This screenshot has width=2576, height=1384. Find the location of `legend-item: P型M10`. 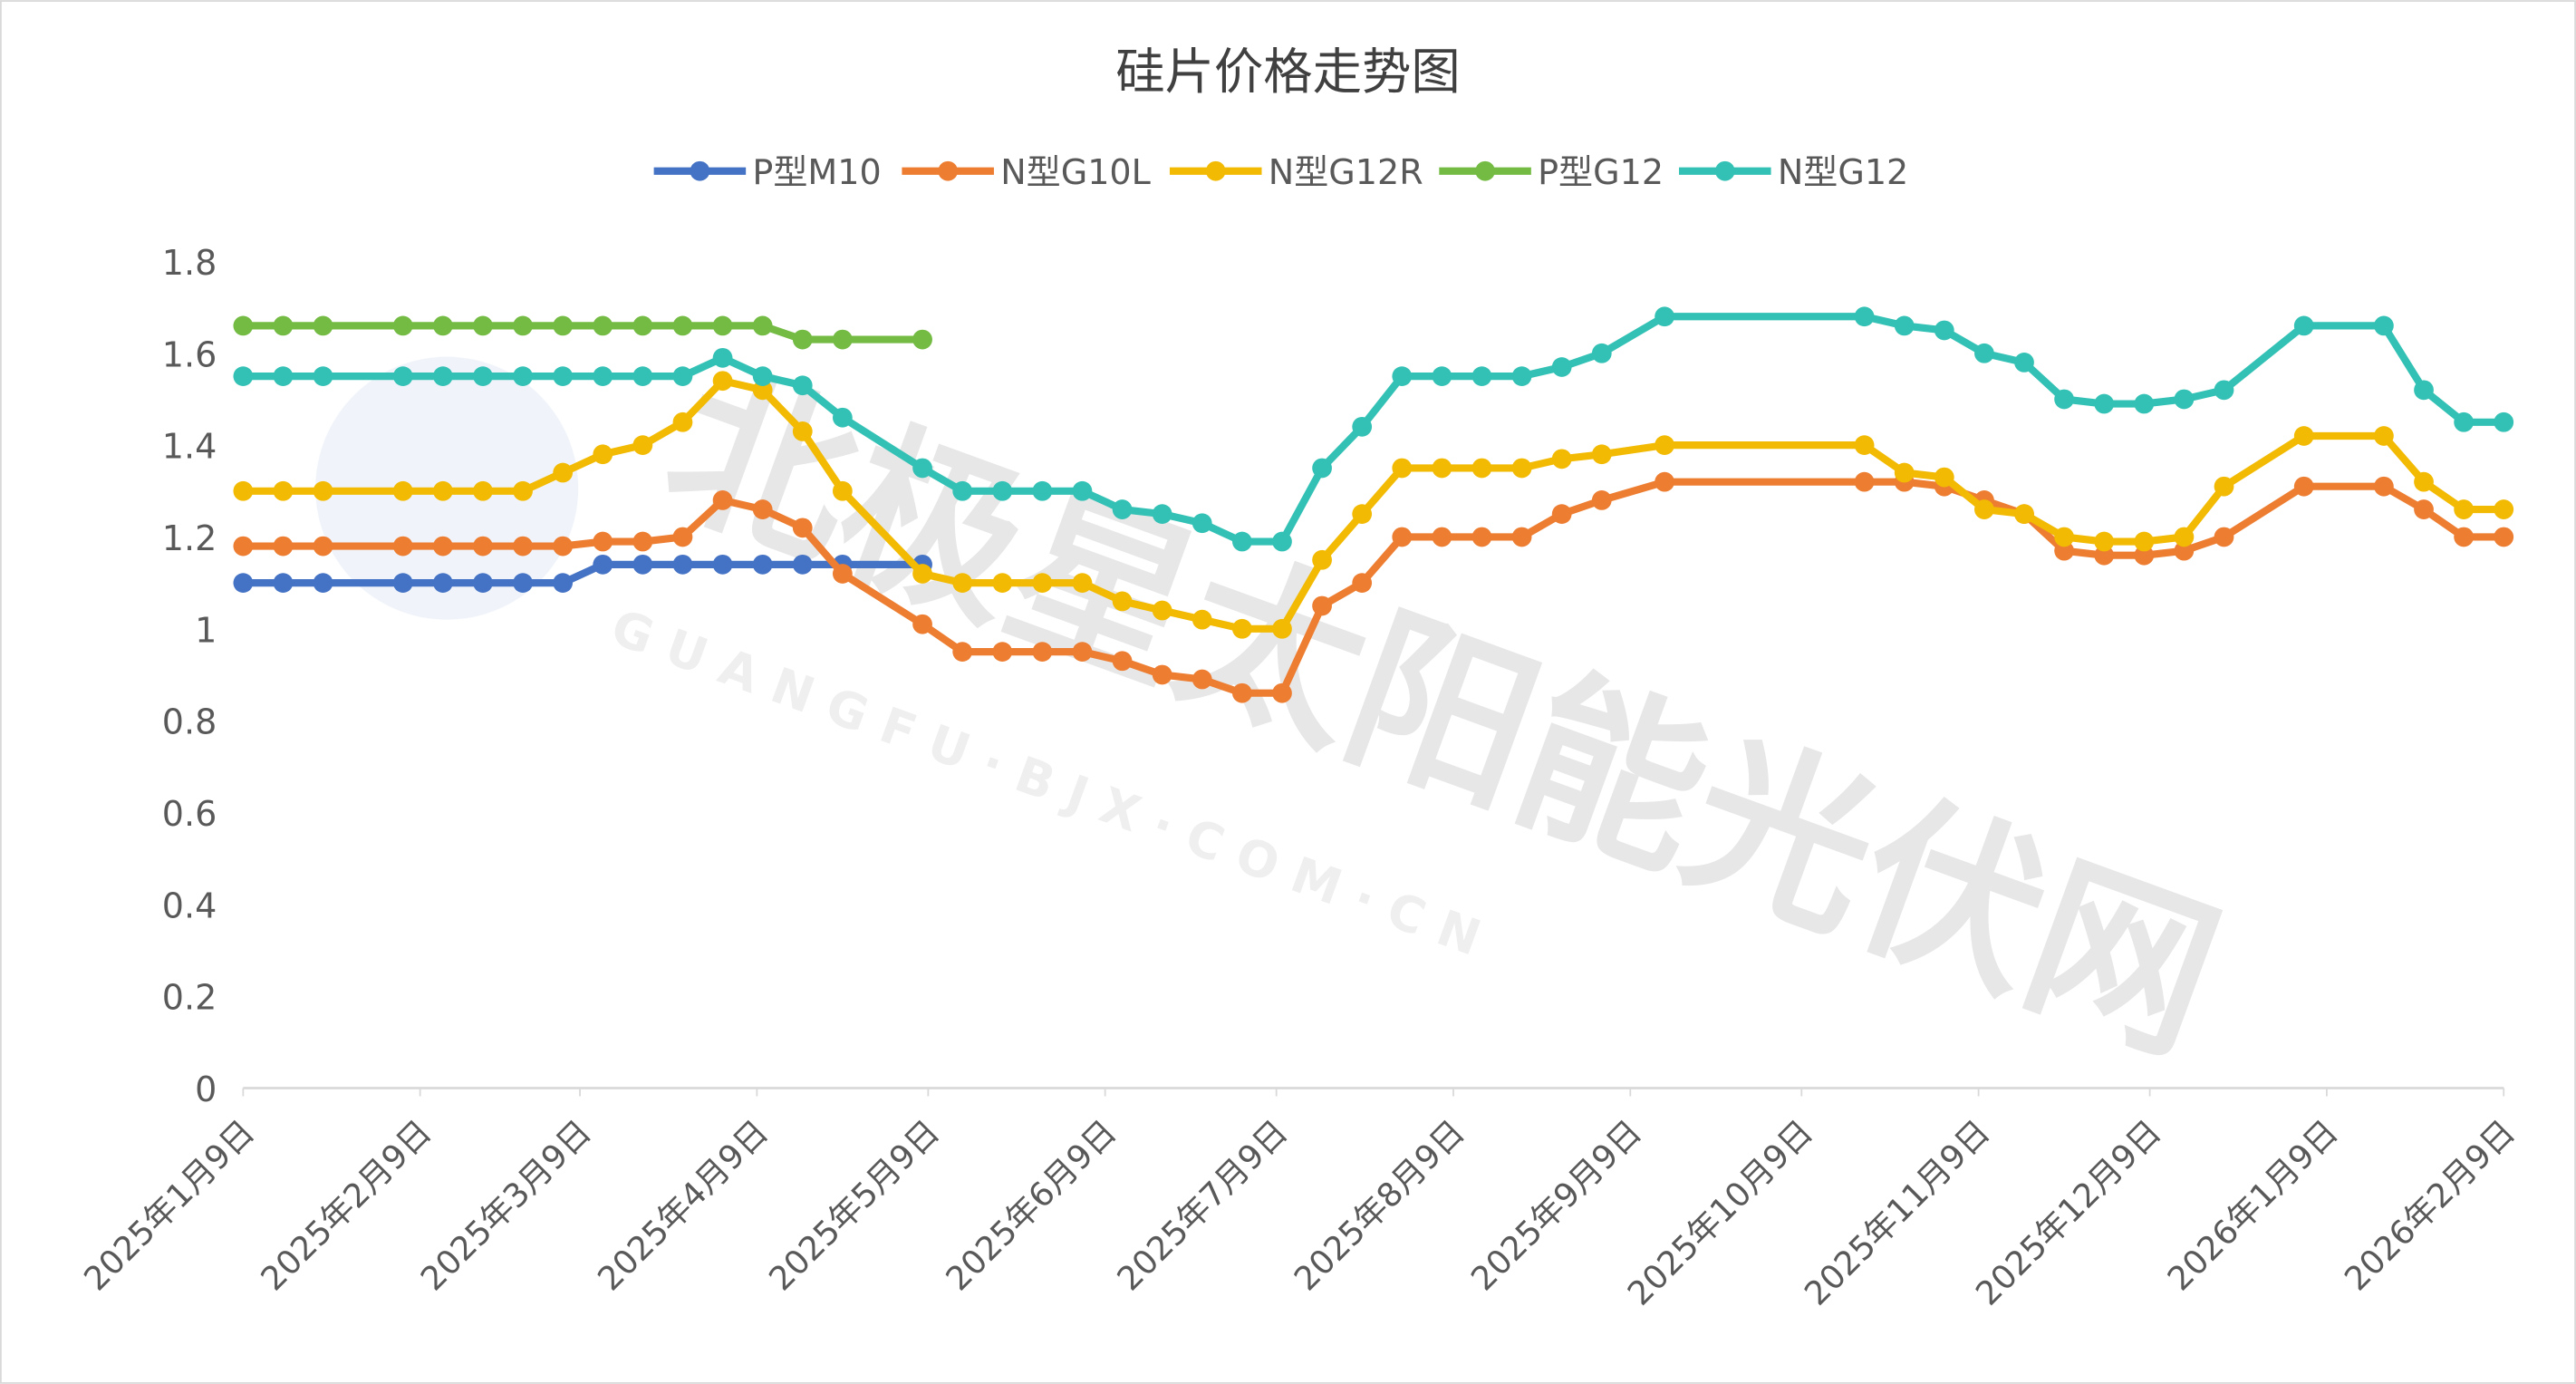

legend-item: P型M10 is located at coordinates (767, 172).